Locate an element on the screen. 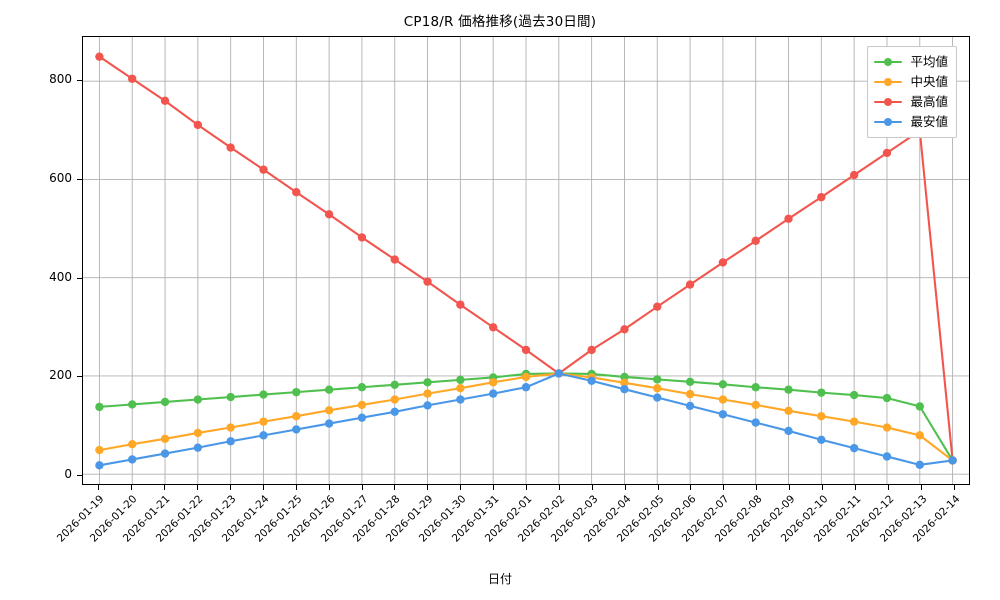 The height and width of the screenshot is (600, 1000). legend: 平均値 中央値 最高値 最安値 is located at coordinates (912, 92).